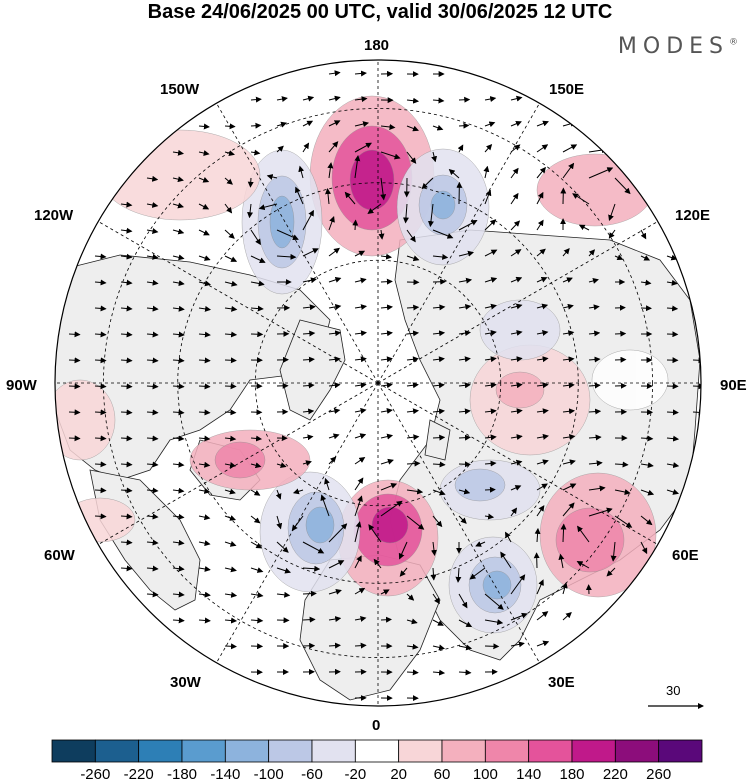 The image size is (750, 783). Describe the element at coordinates (182, 774) in the screenshot. I see `colorbar-tick-label: -180` at that location.